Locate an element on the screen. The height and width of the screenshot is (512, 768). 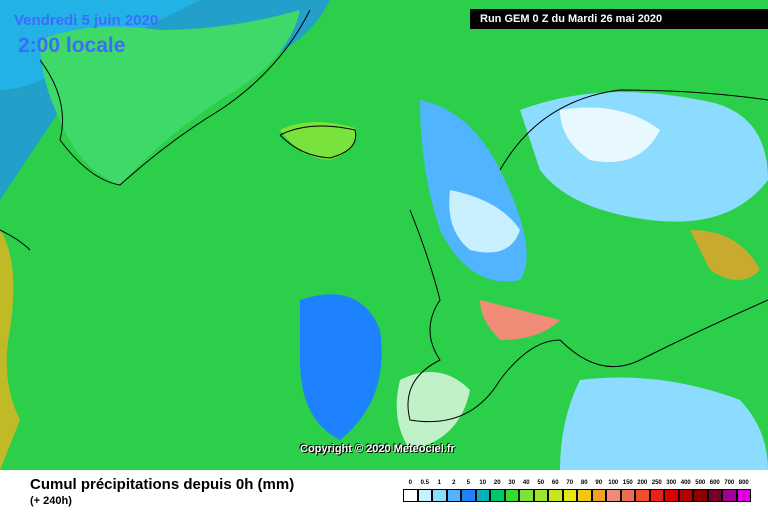
legend-item: 20 is located at coordinates (497, 493).